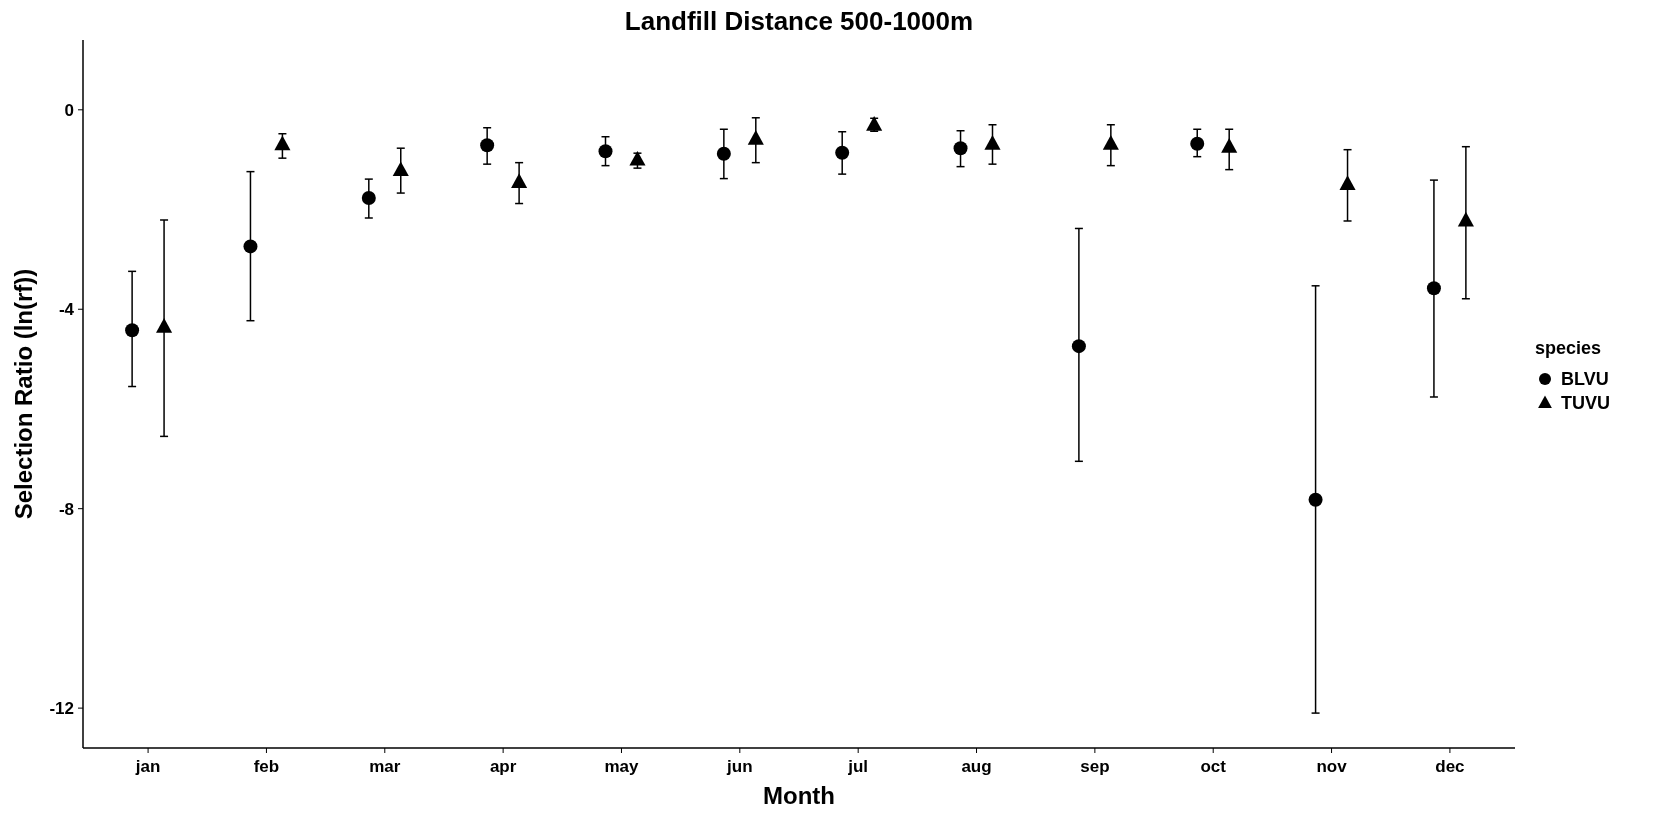 The width and height of the screenshot is (1657, 815). What do you see at coordinates (66, 310) in the screenshot?
I see `y-tick-label: -4` at bounding box center [66, 310].